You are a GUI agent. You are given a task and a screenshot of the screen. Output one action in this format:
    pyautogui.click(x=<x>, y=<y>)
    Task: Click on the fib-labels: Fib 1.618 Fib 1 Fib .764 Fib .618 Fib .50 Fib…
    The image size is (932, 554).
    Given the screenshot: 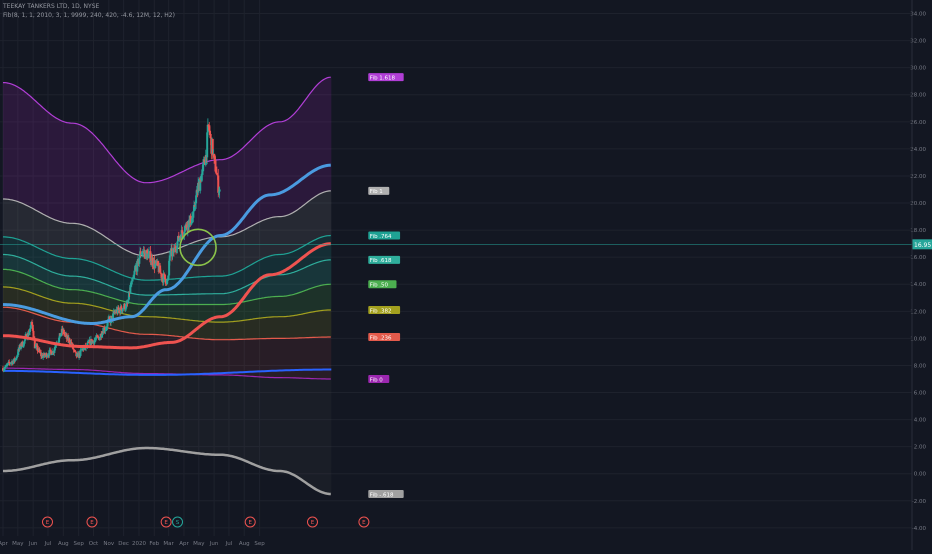 What is the action you would take?
    pyautogui.click(x=386, y=285)
    